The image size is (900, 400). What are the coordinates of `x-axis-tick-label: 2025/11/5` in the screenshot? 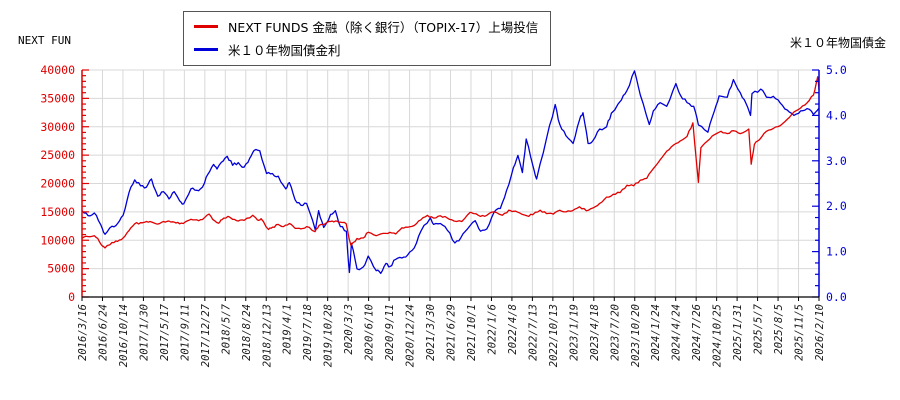 It's located at (800, 332).